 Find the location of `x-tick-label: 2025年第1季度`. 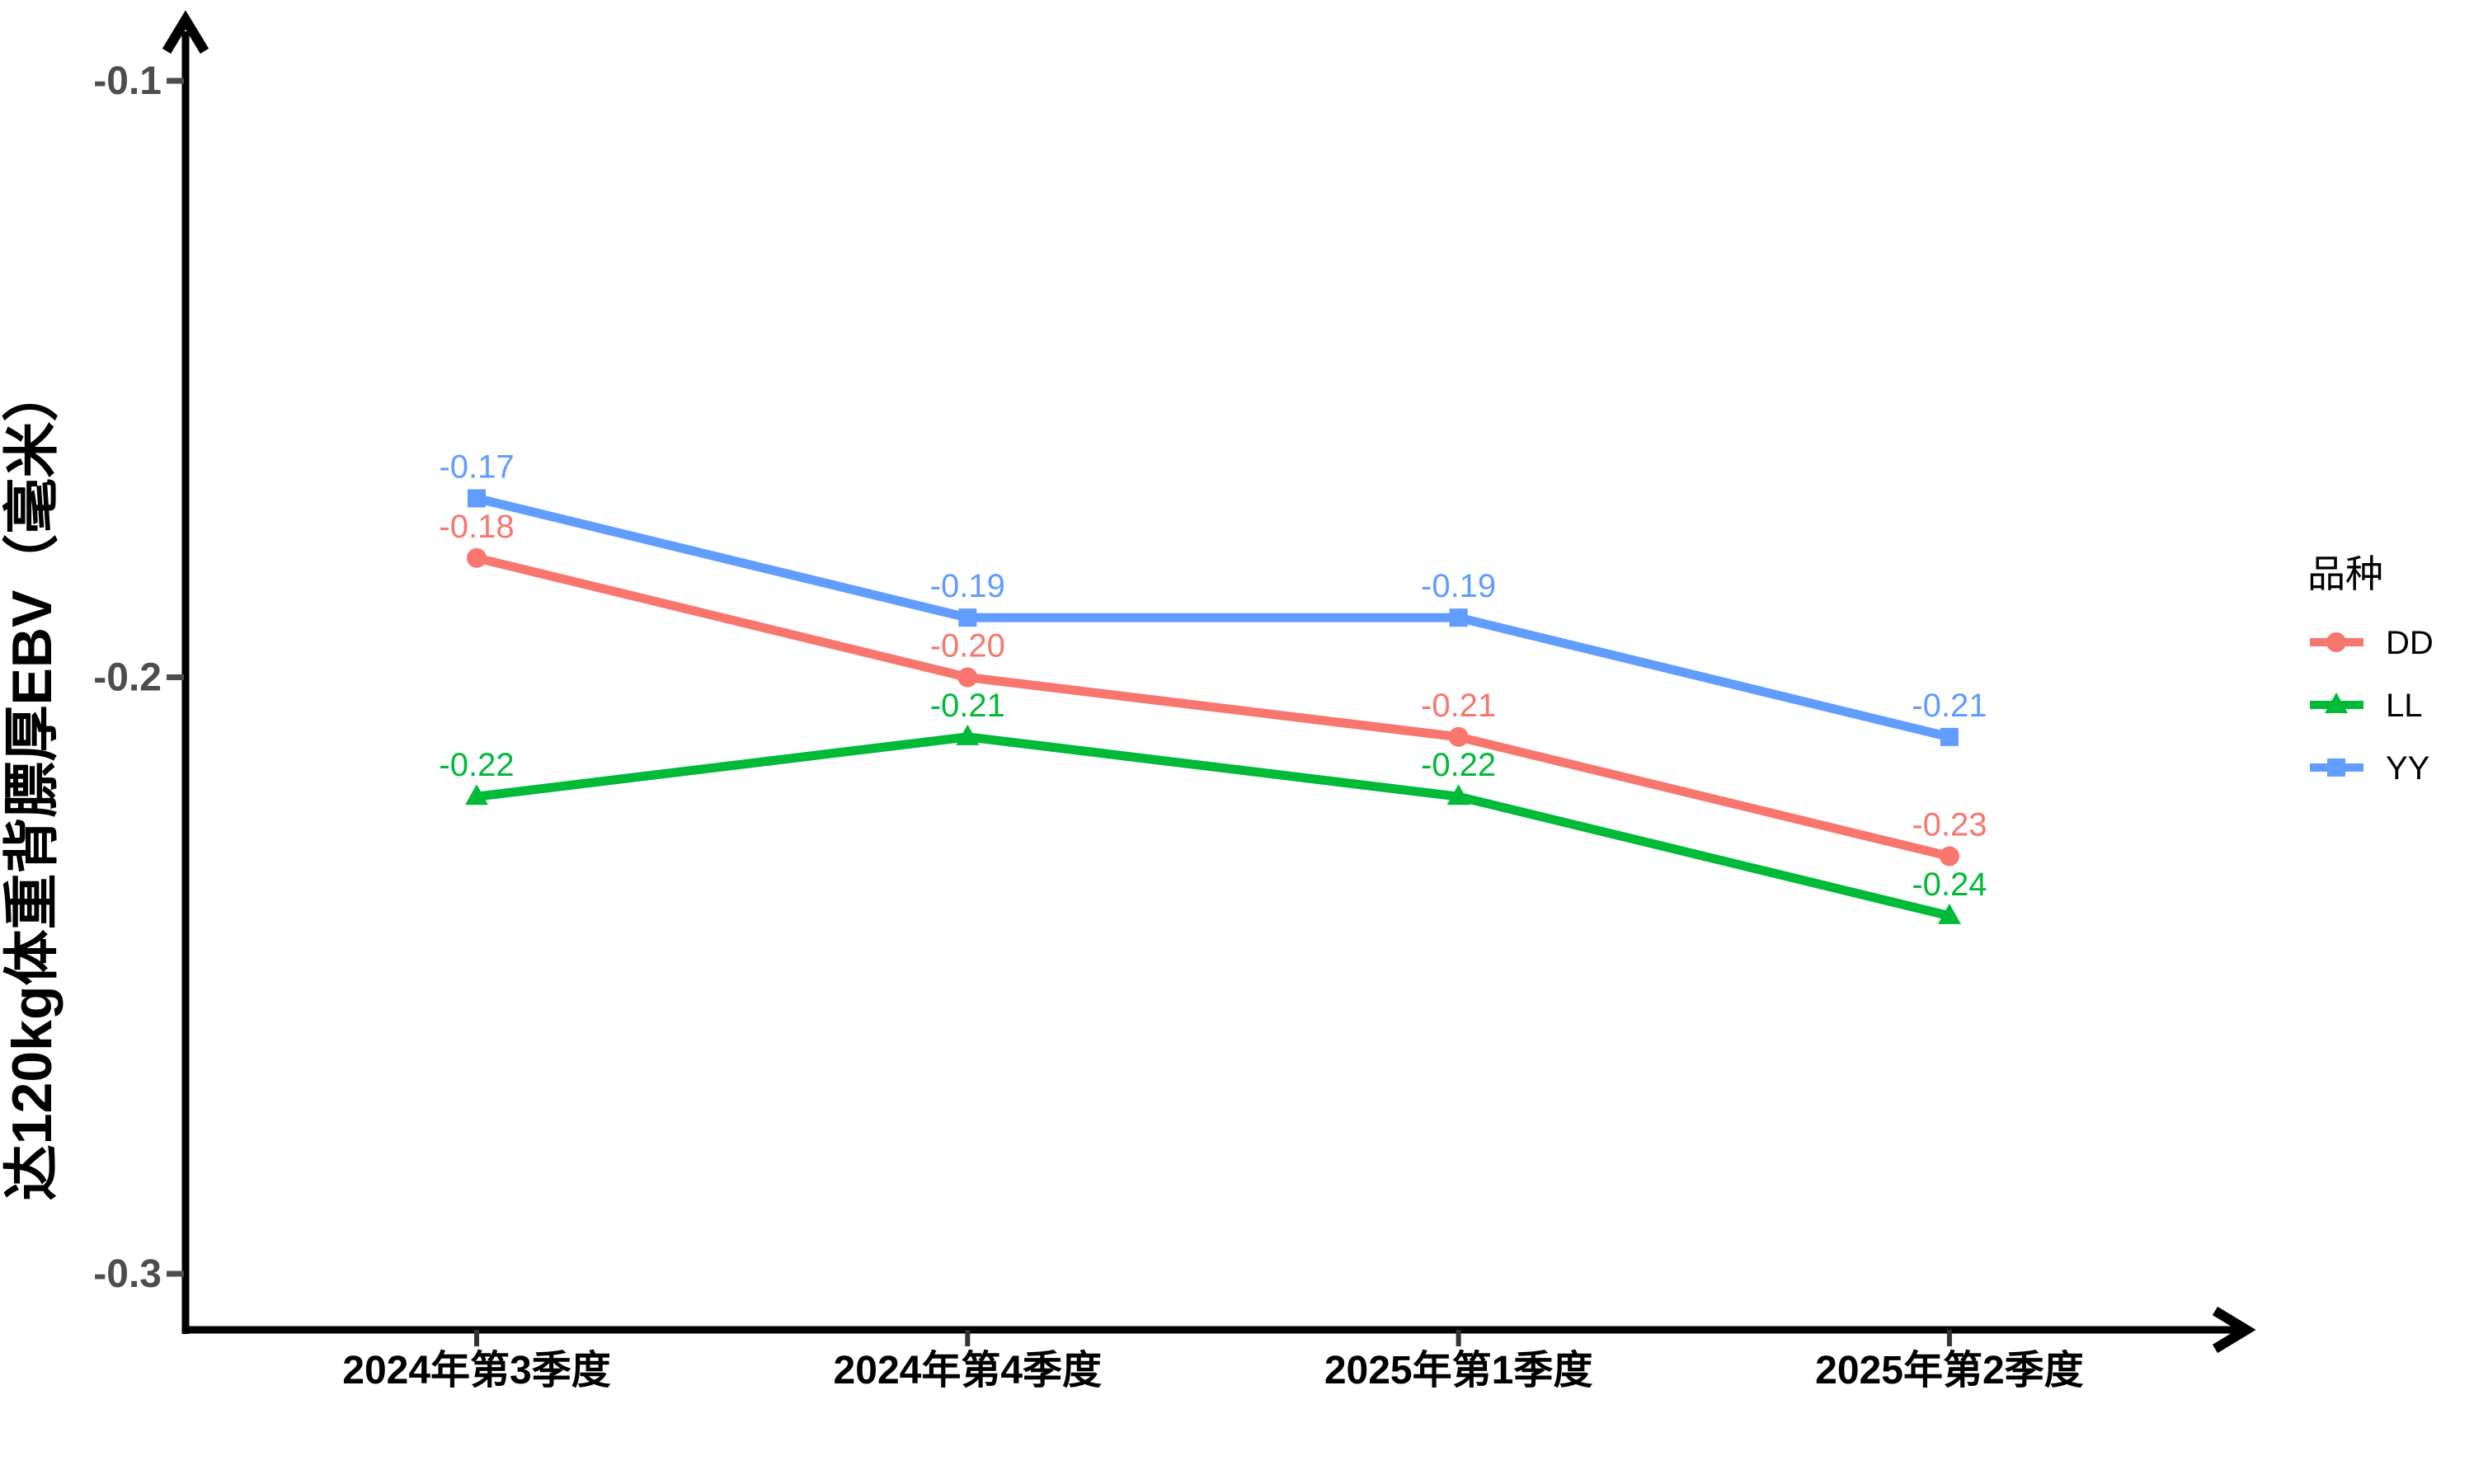

x-tick-label: 2025年第1季度 is located at coordinates (1458, 1370).